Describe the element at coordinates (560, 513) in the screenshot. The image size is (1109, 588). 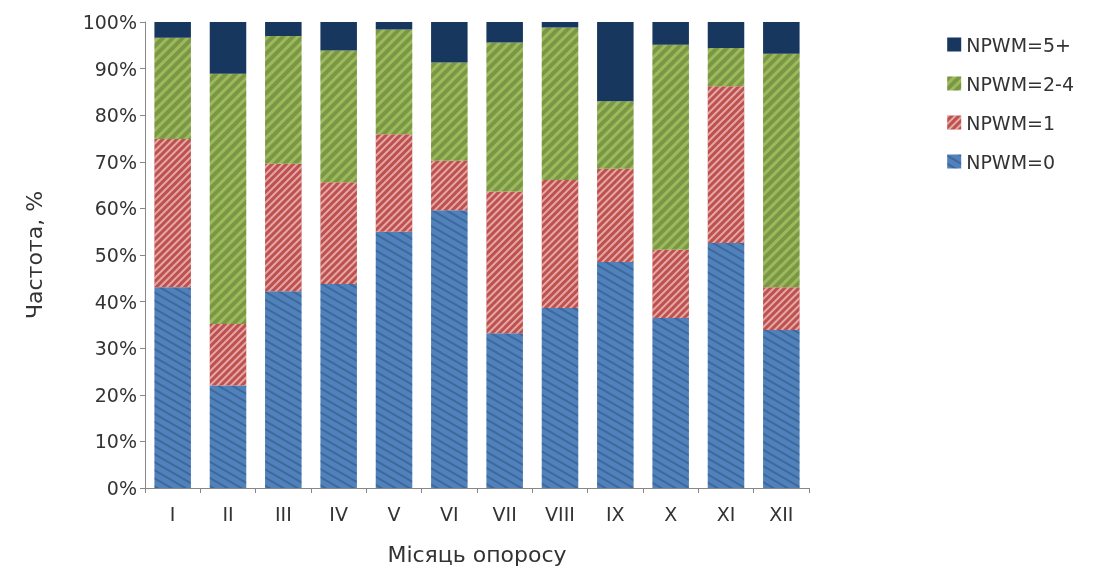
I see `x-tick-label: VIII` at that location.